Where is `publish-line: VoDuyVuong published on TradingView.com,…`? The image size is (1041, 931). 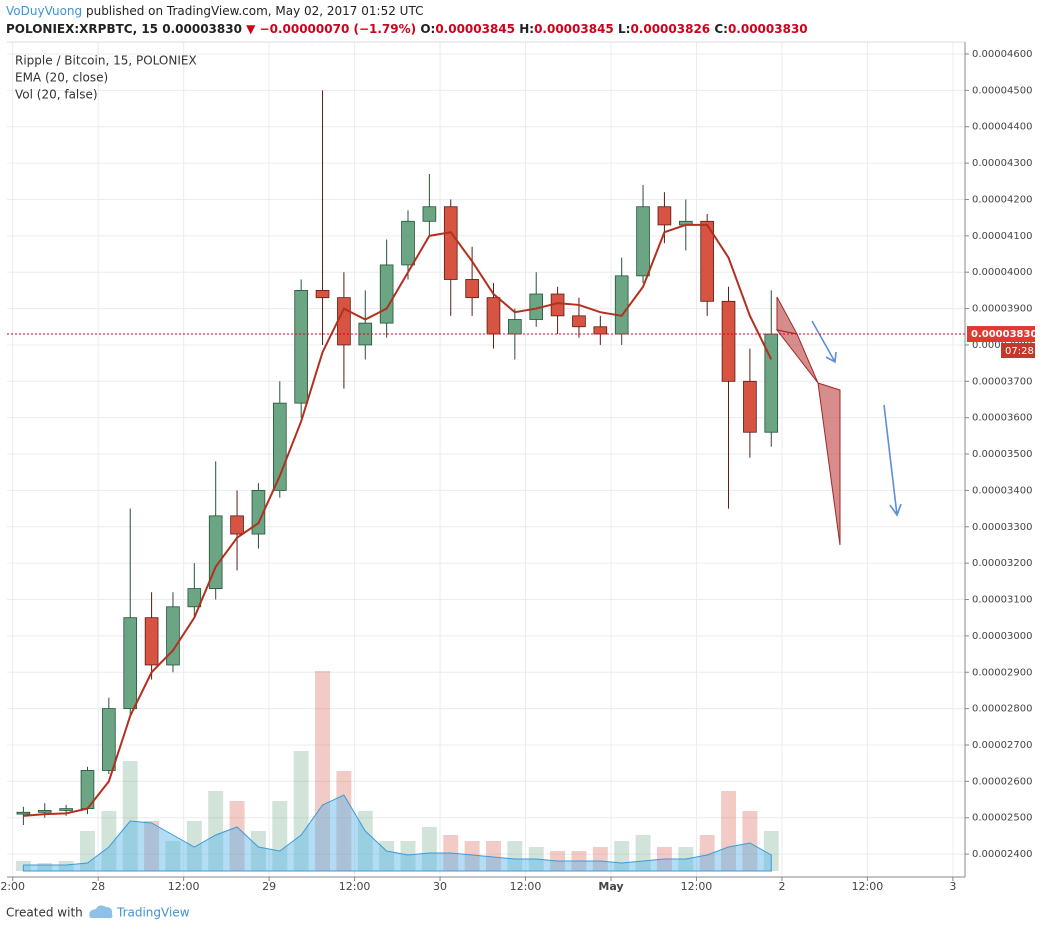 publish-line: VoDuyVuong published on TradingView.com,… is located at coordinates (214, 11).